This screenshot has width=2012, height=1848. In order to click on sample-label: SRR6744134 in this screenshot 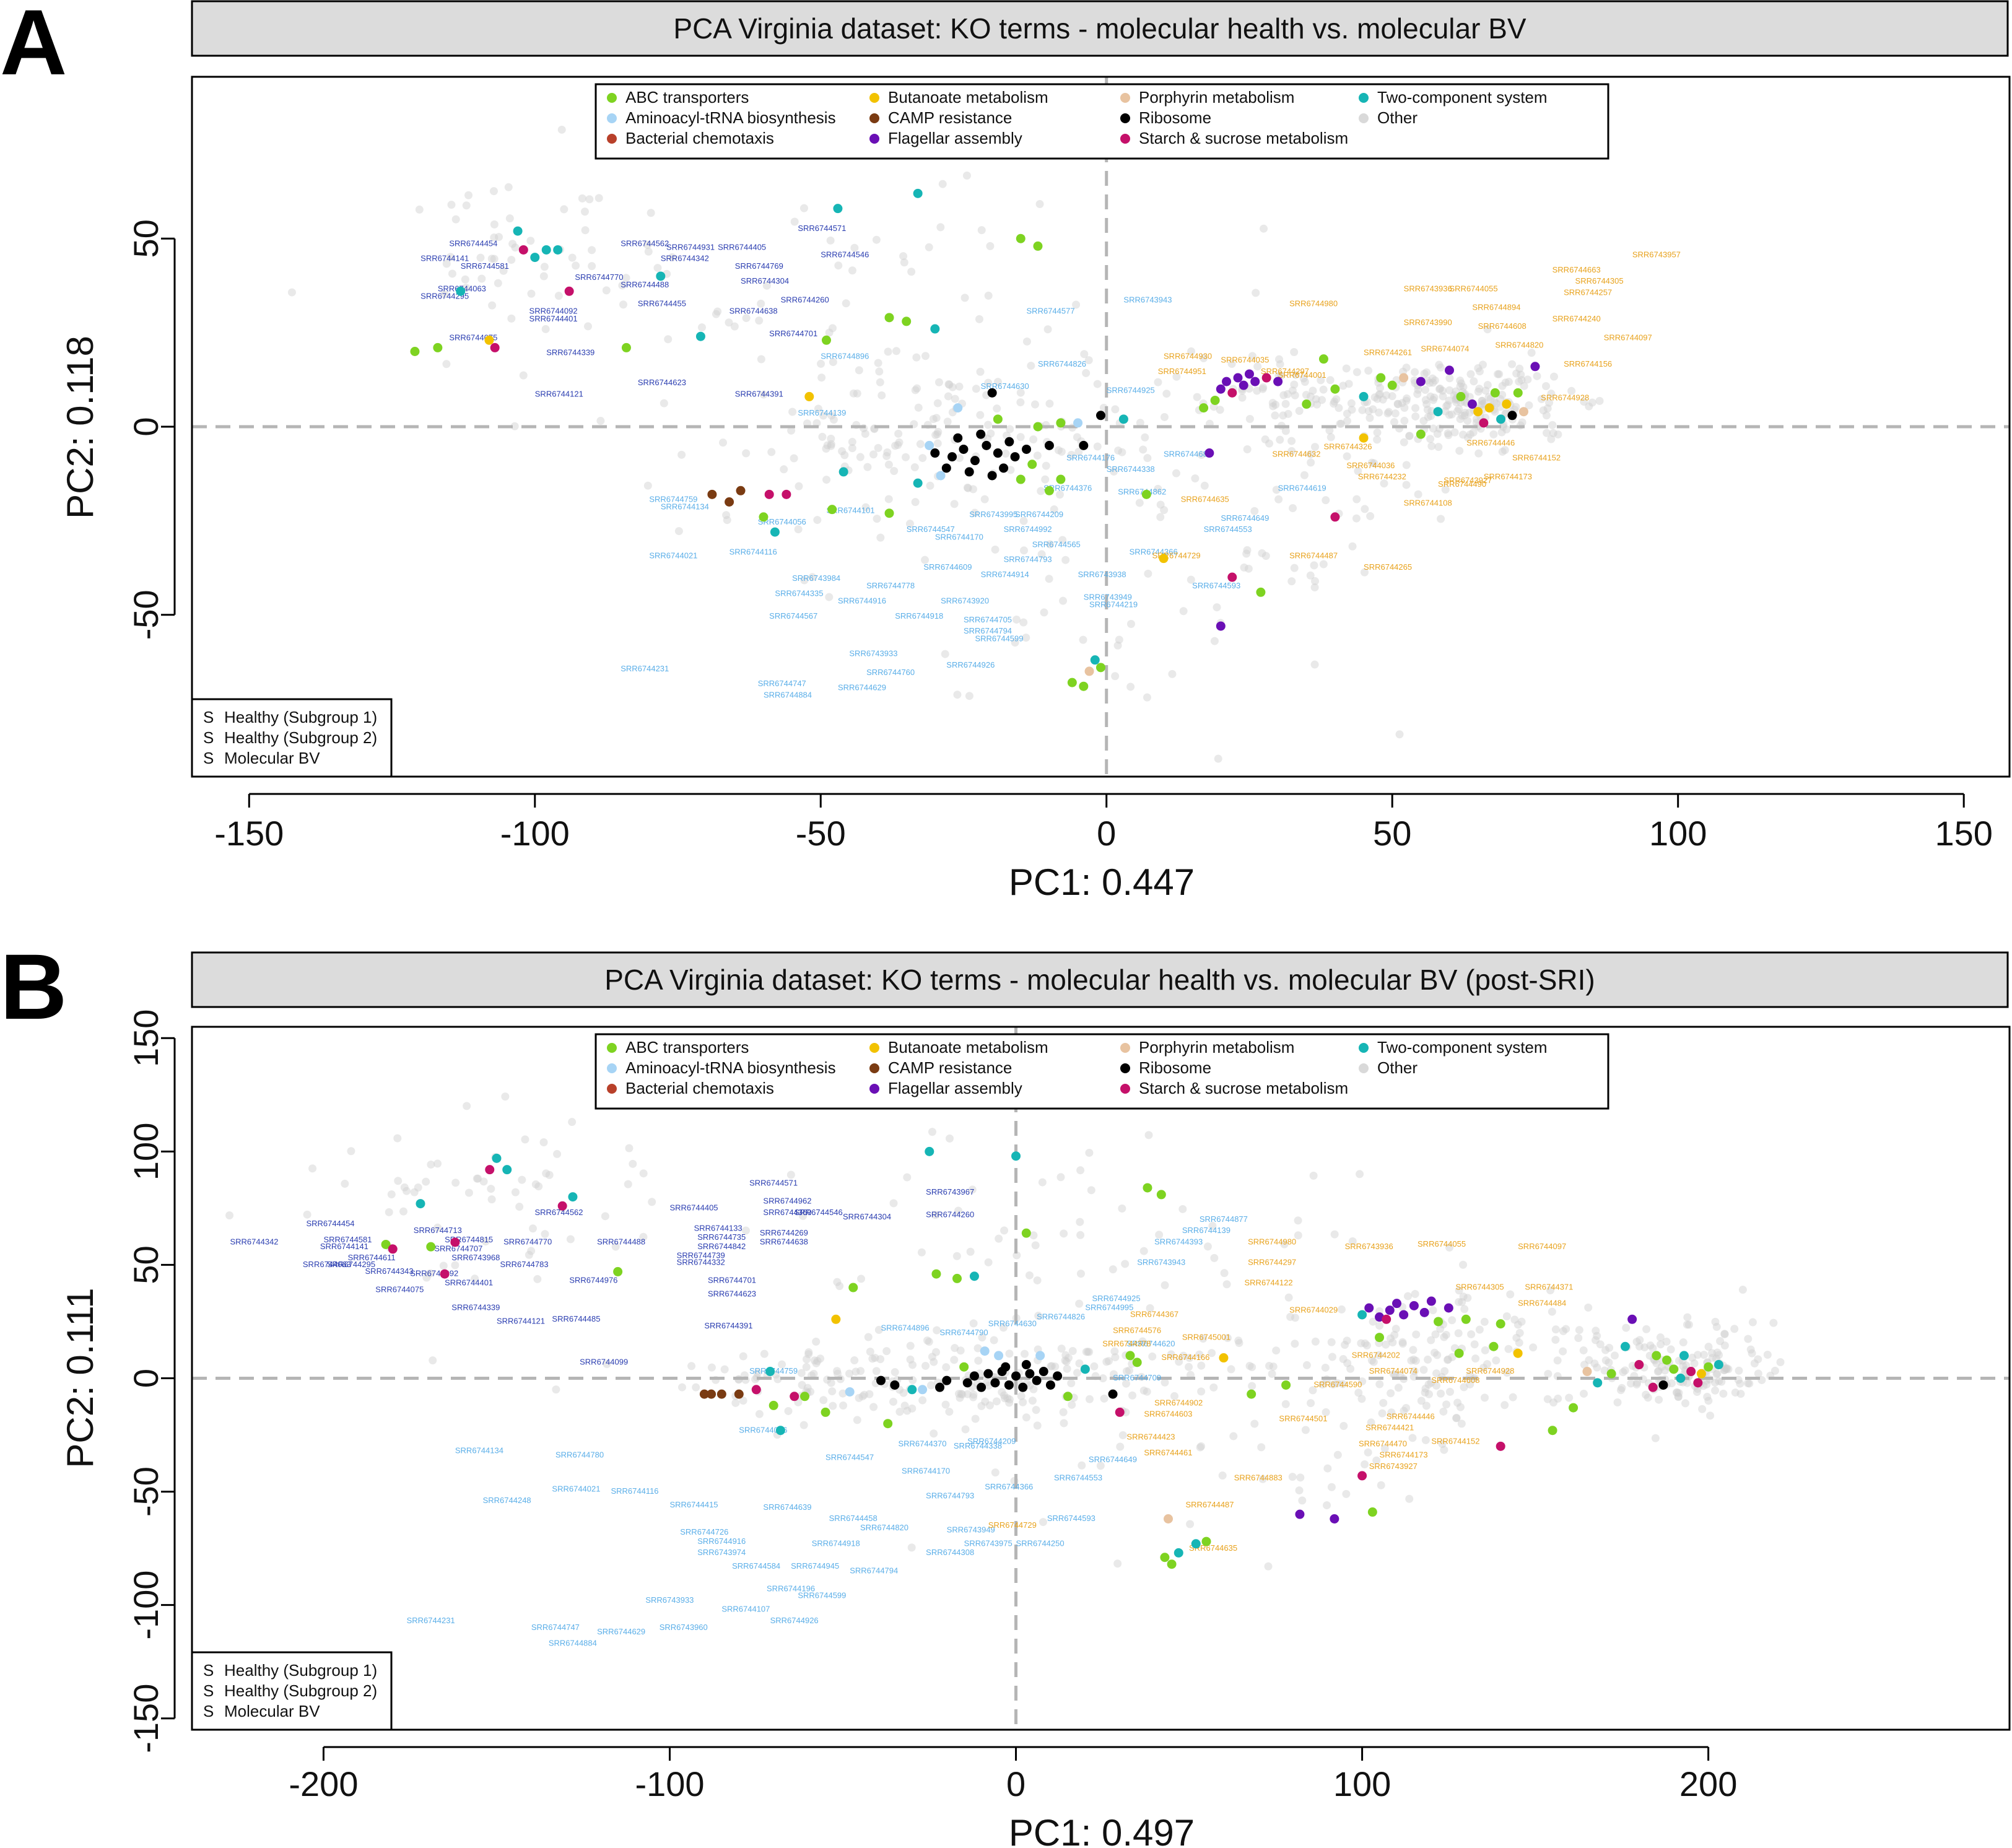, I will do `click(479, 1450)`.